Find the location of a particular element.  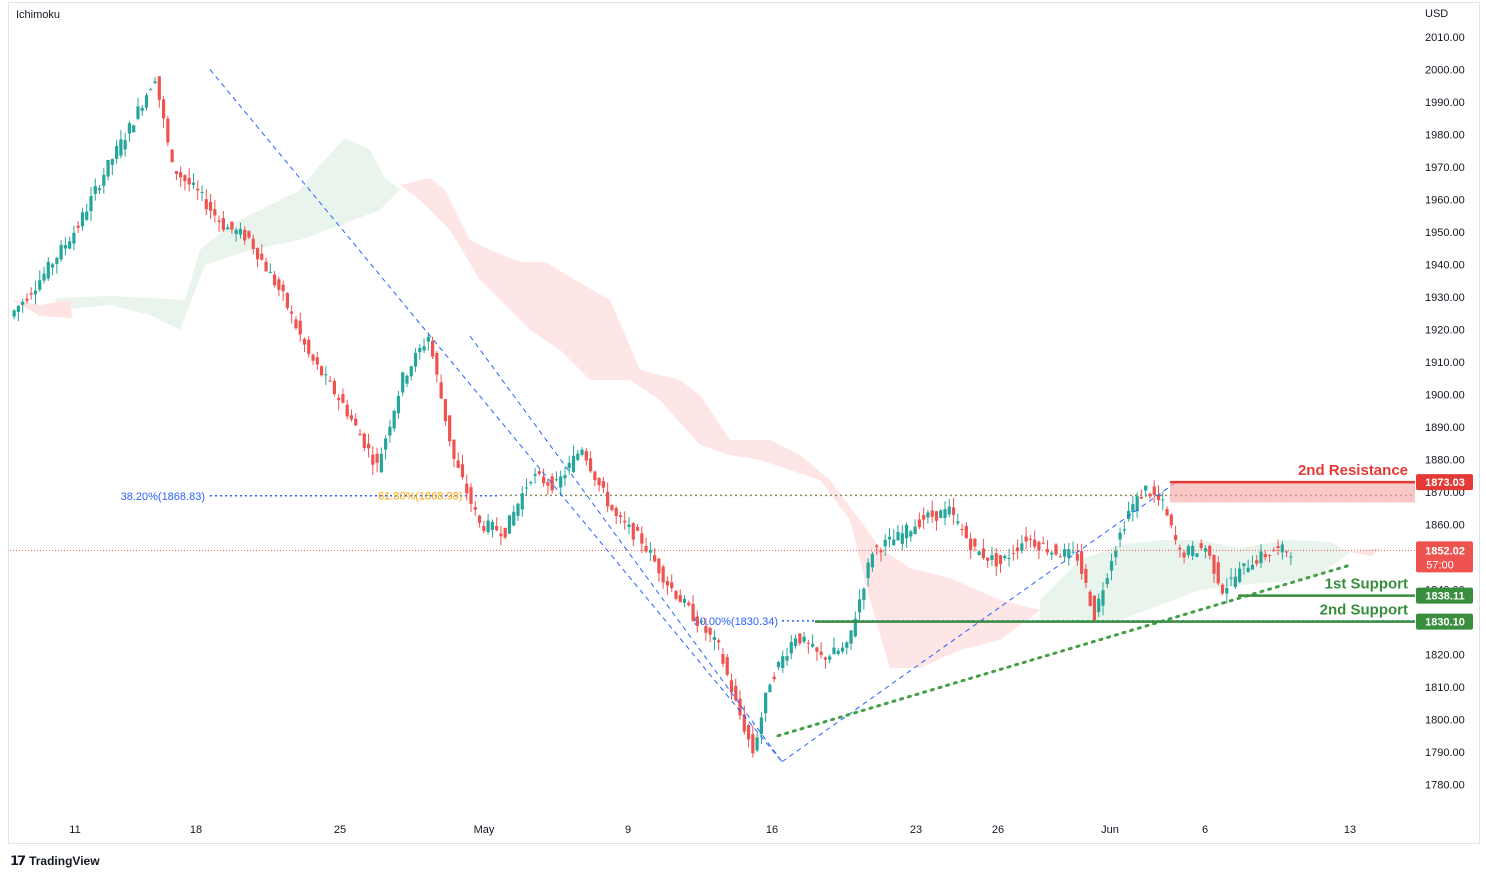

x-tick-label: Jun is located at coordinates (1110, 830).